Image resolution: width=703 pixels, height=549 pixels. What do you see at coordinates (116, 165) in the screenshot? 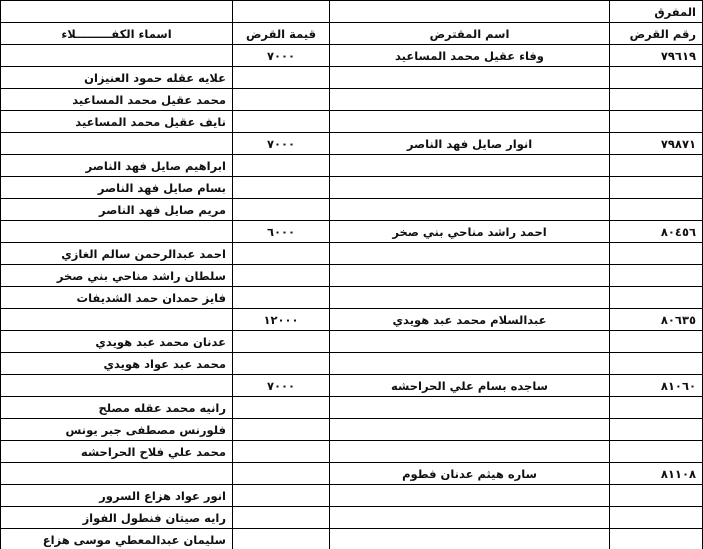
I see `guarantor-name: ابراهيم صايل فهد الناصر` at bounding box center [116, 165].